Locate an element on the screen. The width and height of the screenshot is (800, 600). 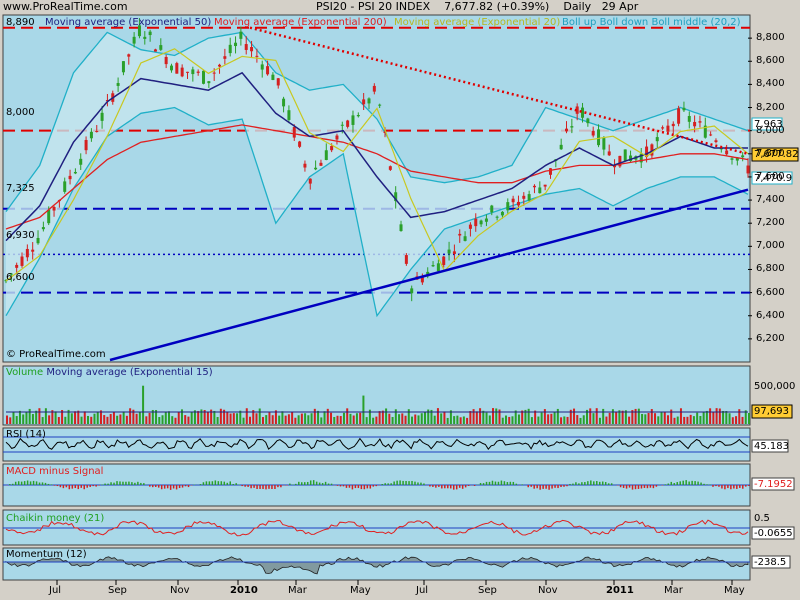
tag-momentum is located at coordinates (771, 562).